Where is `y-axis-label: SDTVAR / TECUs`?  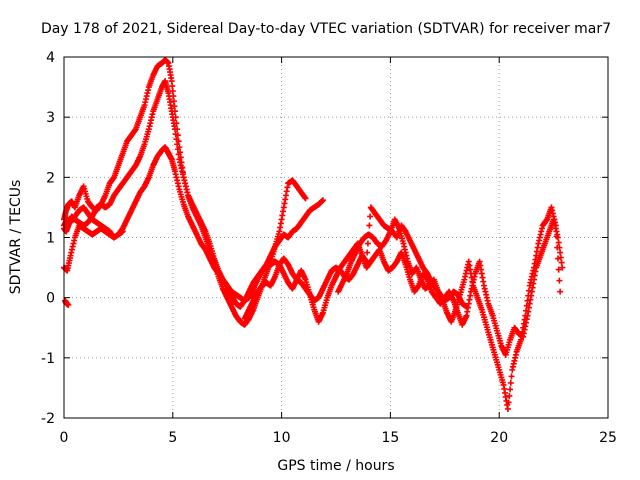
y-axis-label: SDTVAR / TECUs is located at coordinates (16, 237).